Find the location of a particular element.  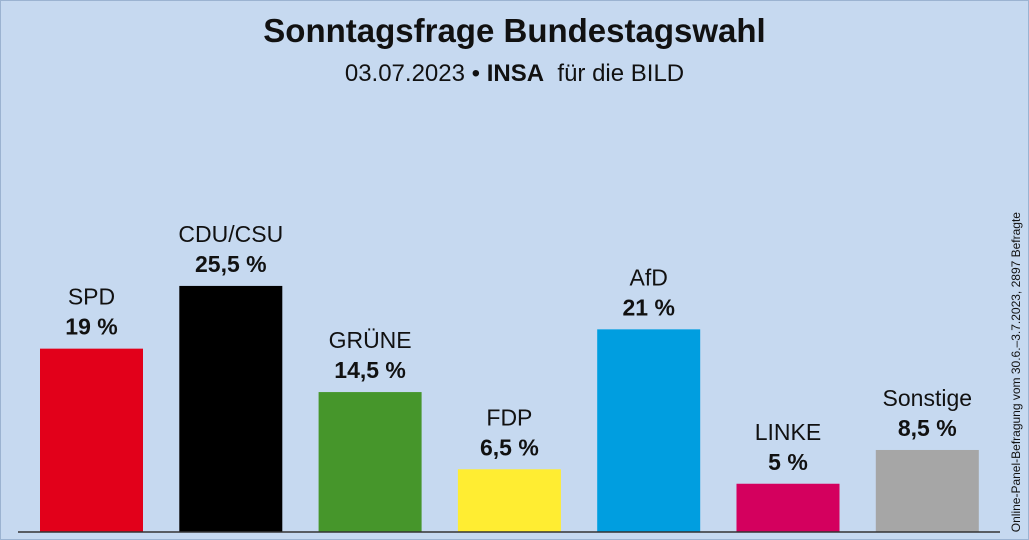

category-label-cdu-csu: CDU/CSU is located at coordinates (230, 234).